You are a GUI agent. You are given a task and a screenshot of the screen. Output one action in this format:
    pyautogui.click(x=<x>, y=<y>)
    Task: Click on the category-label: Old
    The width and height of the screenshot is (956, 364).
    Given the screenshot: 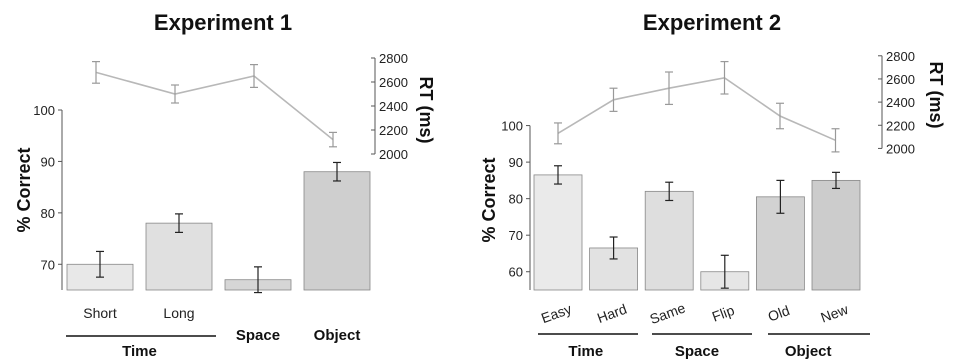 What is the action you would take?
    pyautogui.click(x=779, y=313)
    